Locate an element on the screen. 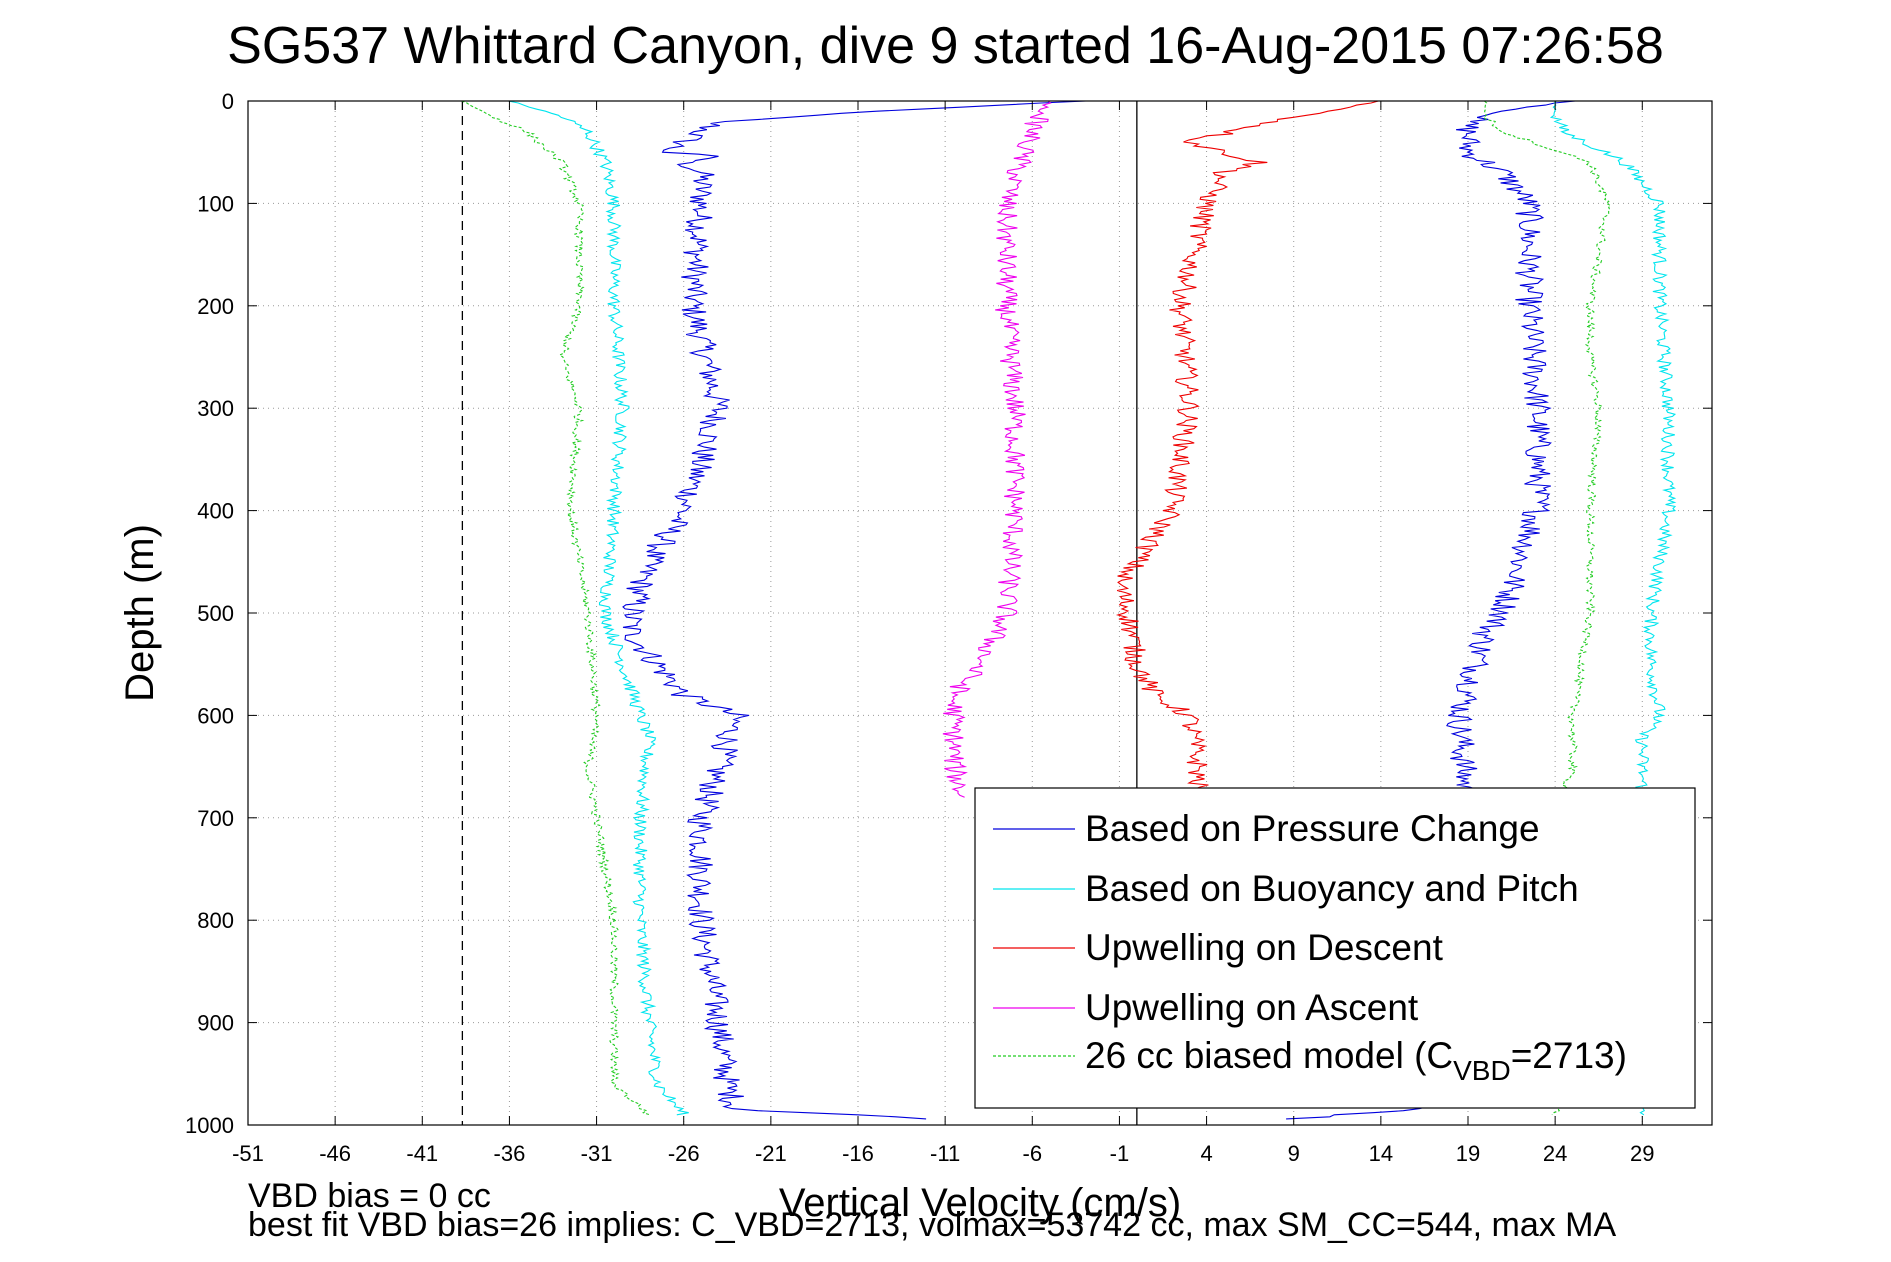 This screenshot has width=1891, height=1262. y-tick-label: 800 is located at coordinates (215, 920).